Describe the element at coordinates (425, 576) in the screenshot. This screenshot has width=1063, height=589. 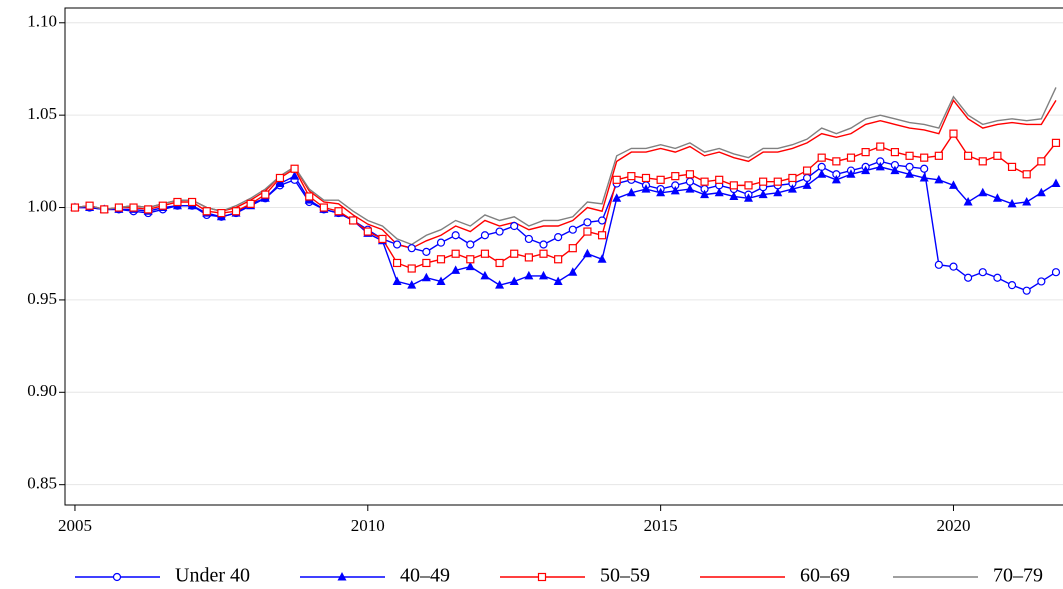
I see `legend-label: 40–49` at that location.